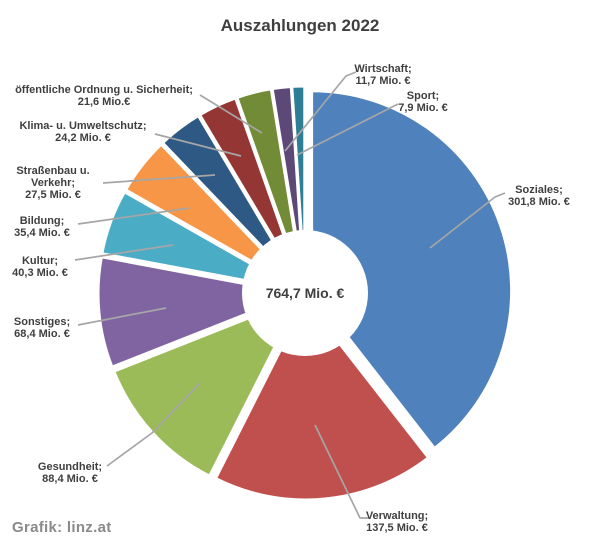 The width and height of the screenshot is (600, 548). Describe the element at coordinates (347, 129) in the screenshot. I see `leader-line-sport` at that location.